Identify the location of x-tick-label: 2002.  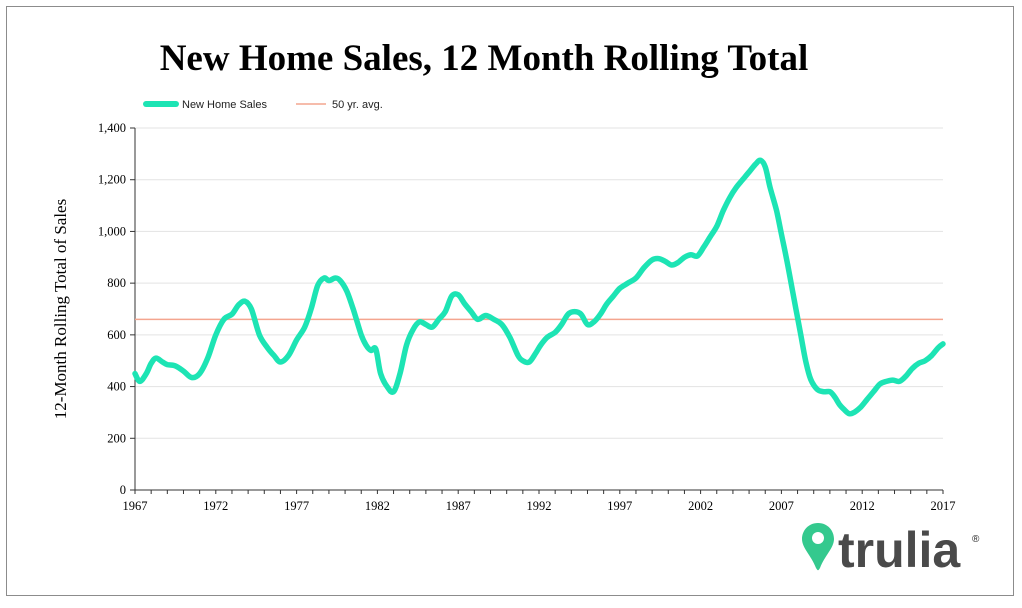
(700, 506).